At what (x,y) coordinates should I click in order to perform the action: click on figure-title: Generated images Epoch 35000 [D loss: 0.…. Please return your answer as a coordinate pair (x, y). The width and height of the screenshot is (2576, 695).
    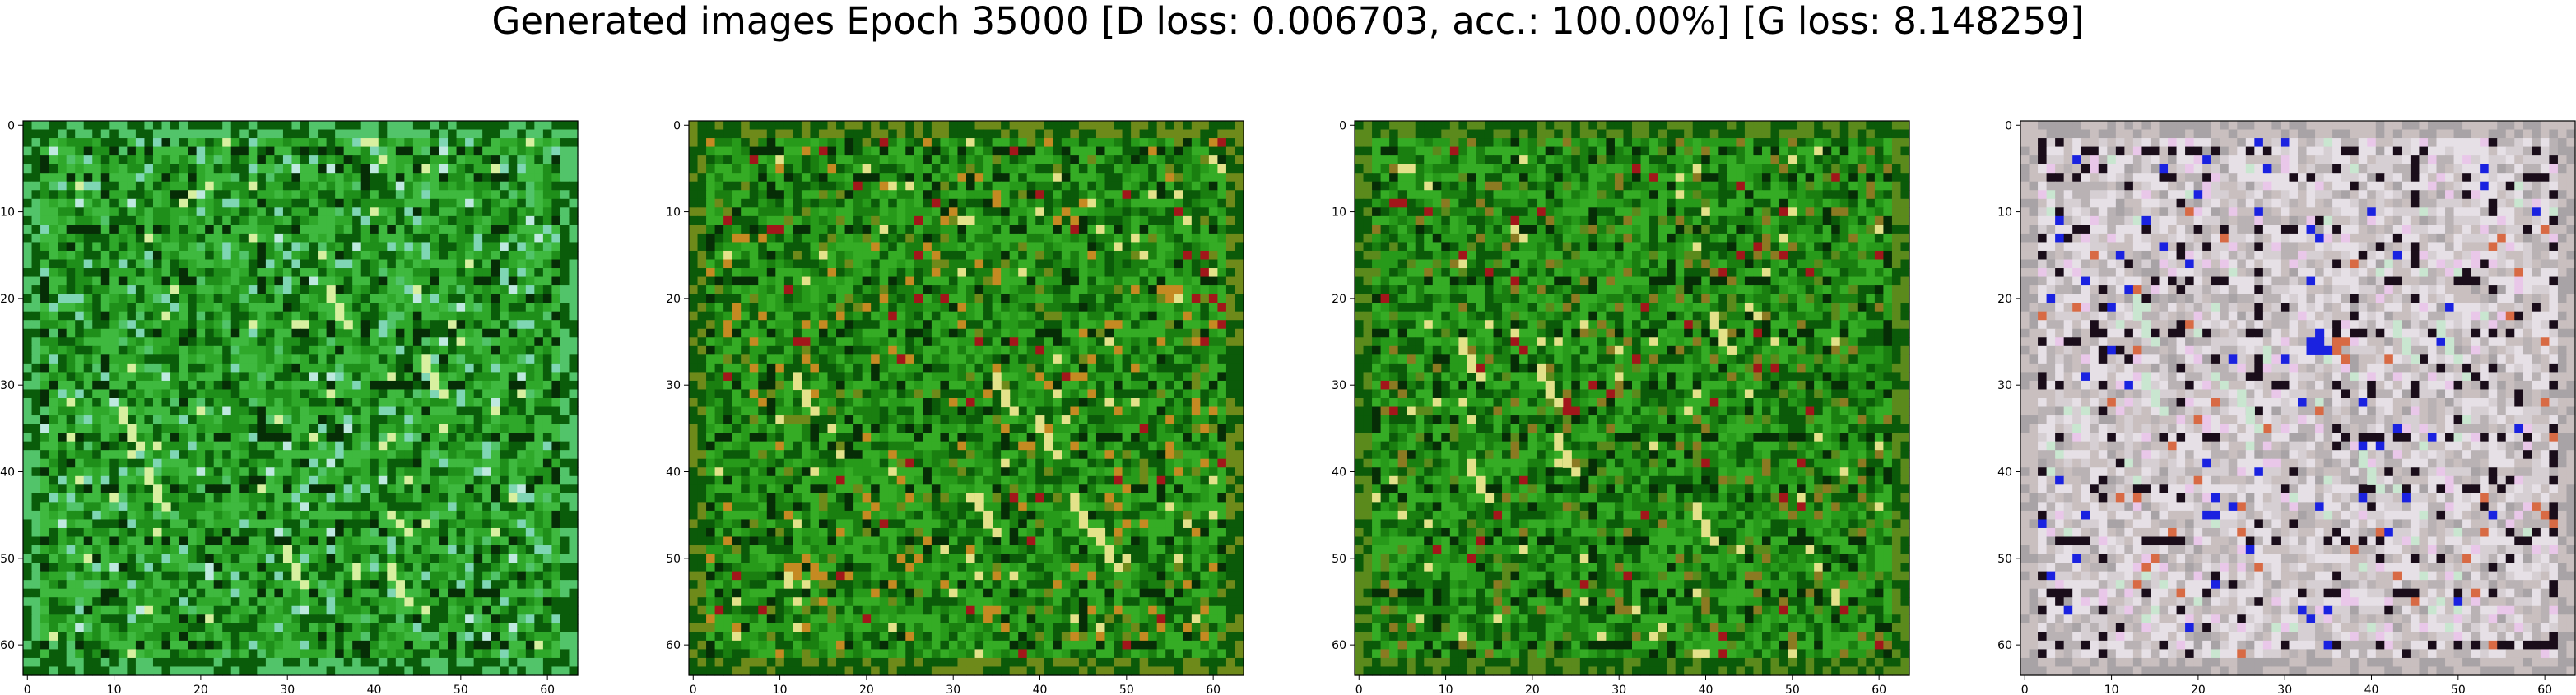
    Looking at the image, I should click on (1288, 21).